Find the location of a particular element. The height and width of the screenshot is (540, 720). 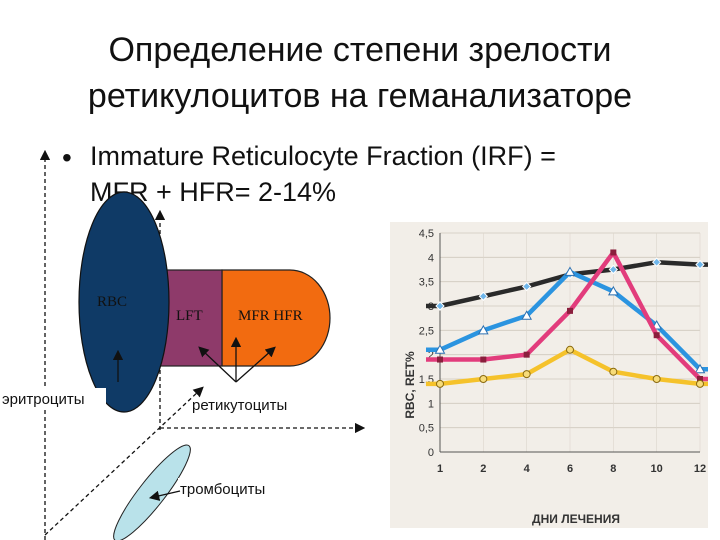

platelets-pointer-arrow is located at coordinates (164, 495).